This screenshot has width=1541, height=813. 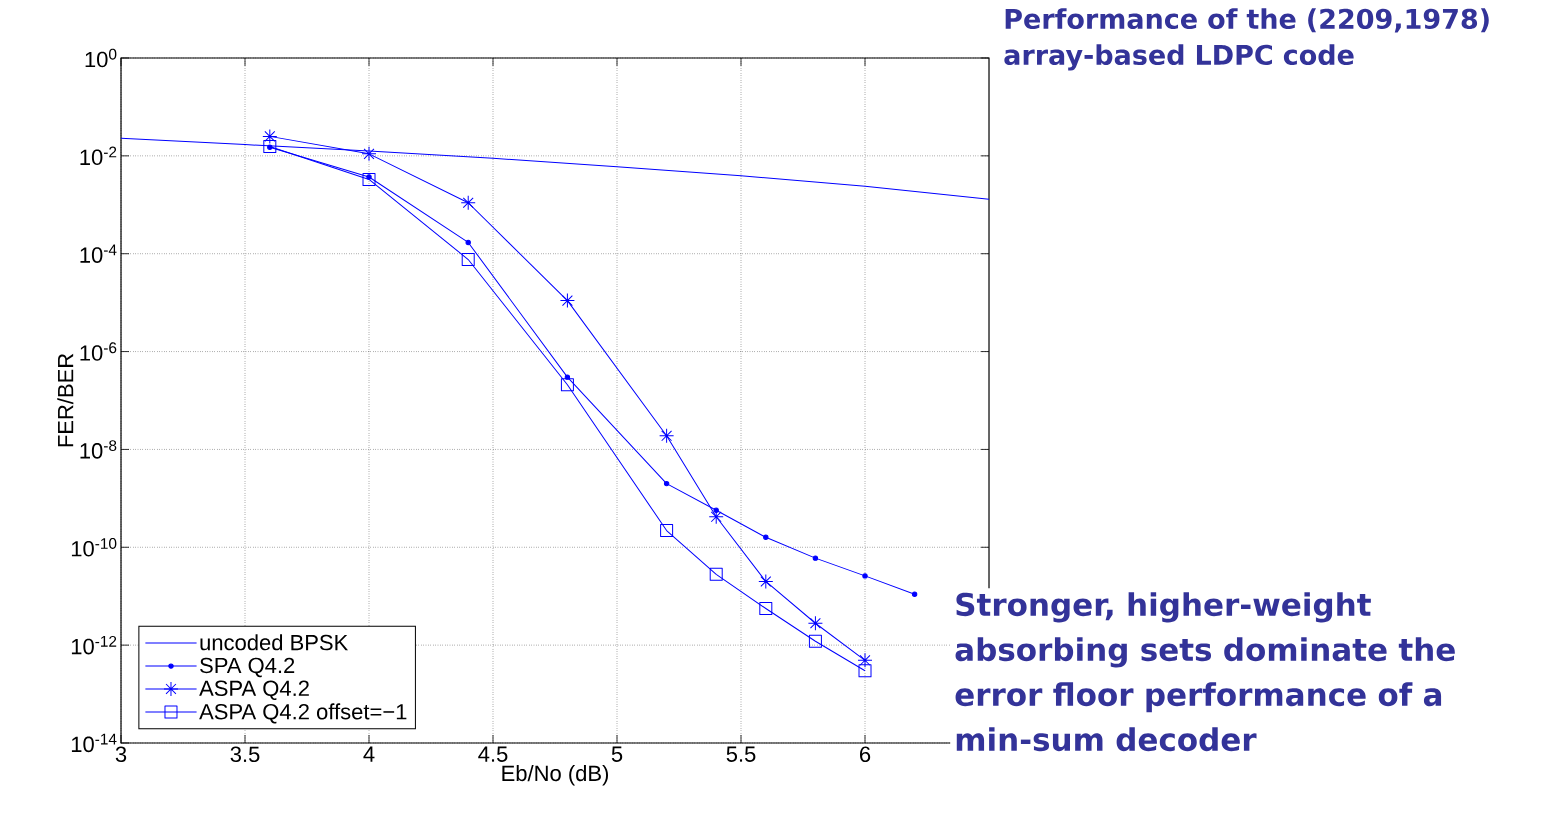 I want to click on y-axis-title: FER/BER, so click(x=65, y=400).